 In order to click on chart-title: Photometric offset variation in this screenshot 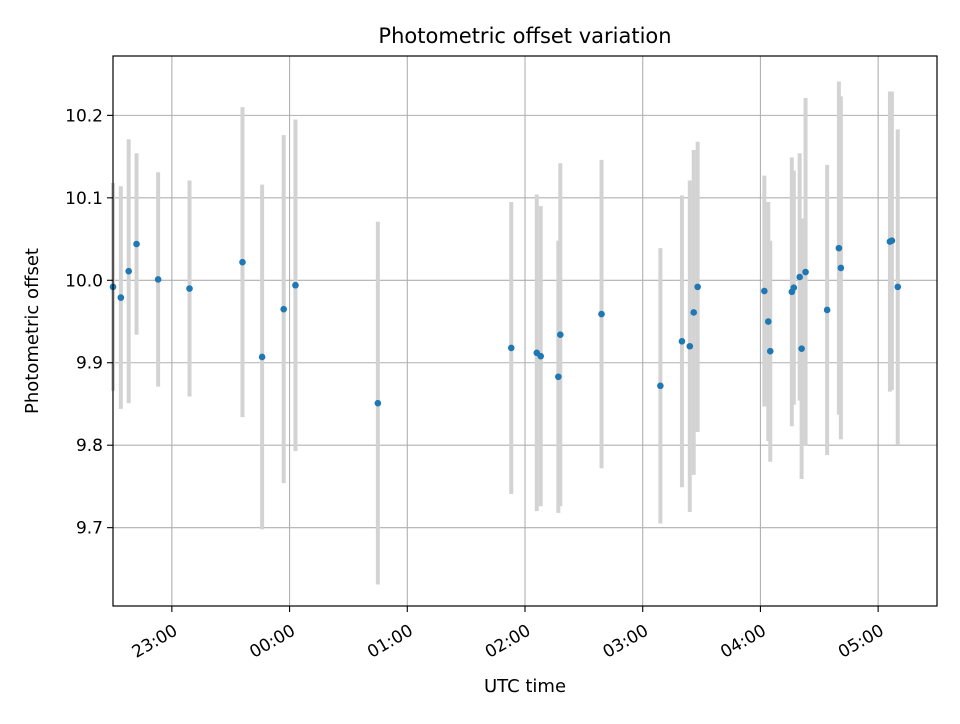, I will do `click(524, 36)`.